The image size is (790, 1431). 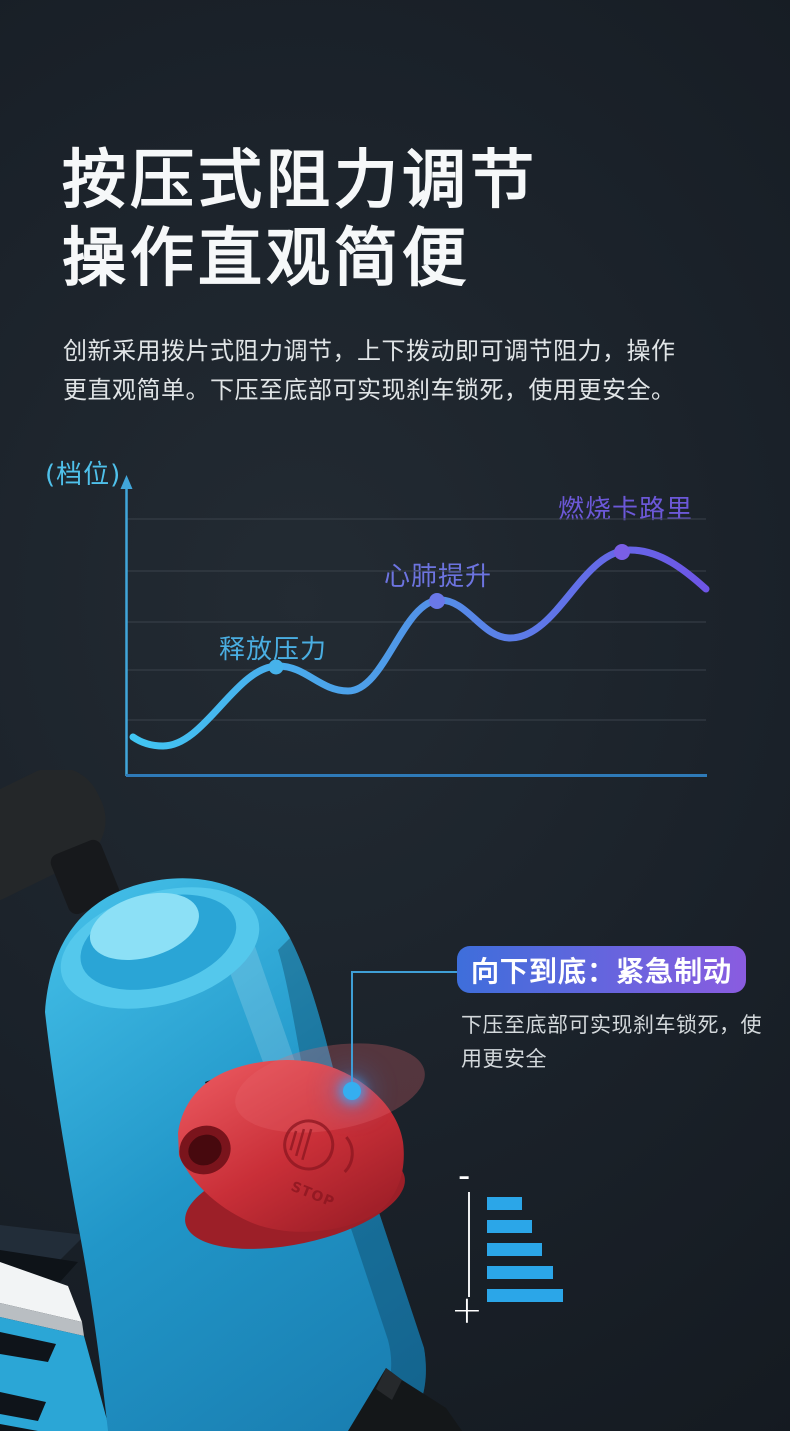 What do you see at coordinates (60, 842) in the screenshot?
I see `seat-knob` at bounding box center [60, 842].